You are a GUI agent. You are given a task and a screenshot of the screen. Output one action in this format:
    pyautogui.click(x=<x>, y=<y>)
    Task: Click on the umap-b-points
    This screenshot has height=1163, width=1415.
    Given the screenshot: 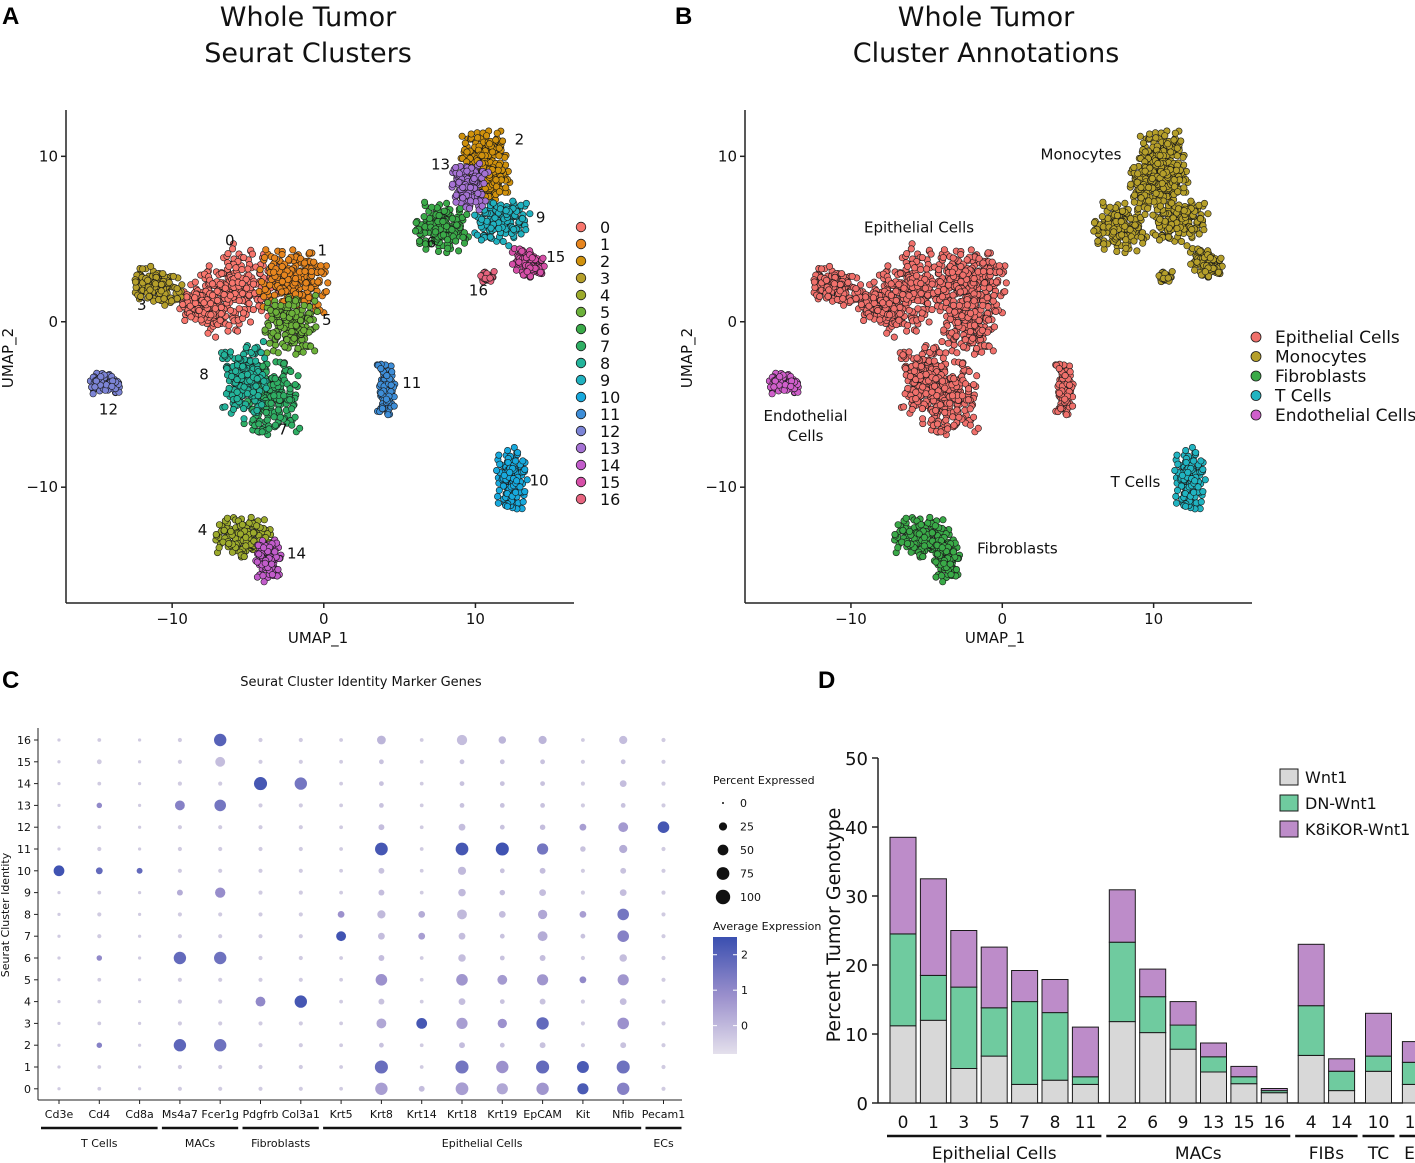 What is the action you would take?
    pyautogui.click(x=995, y=356)
    